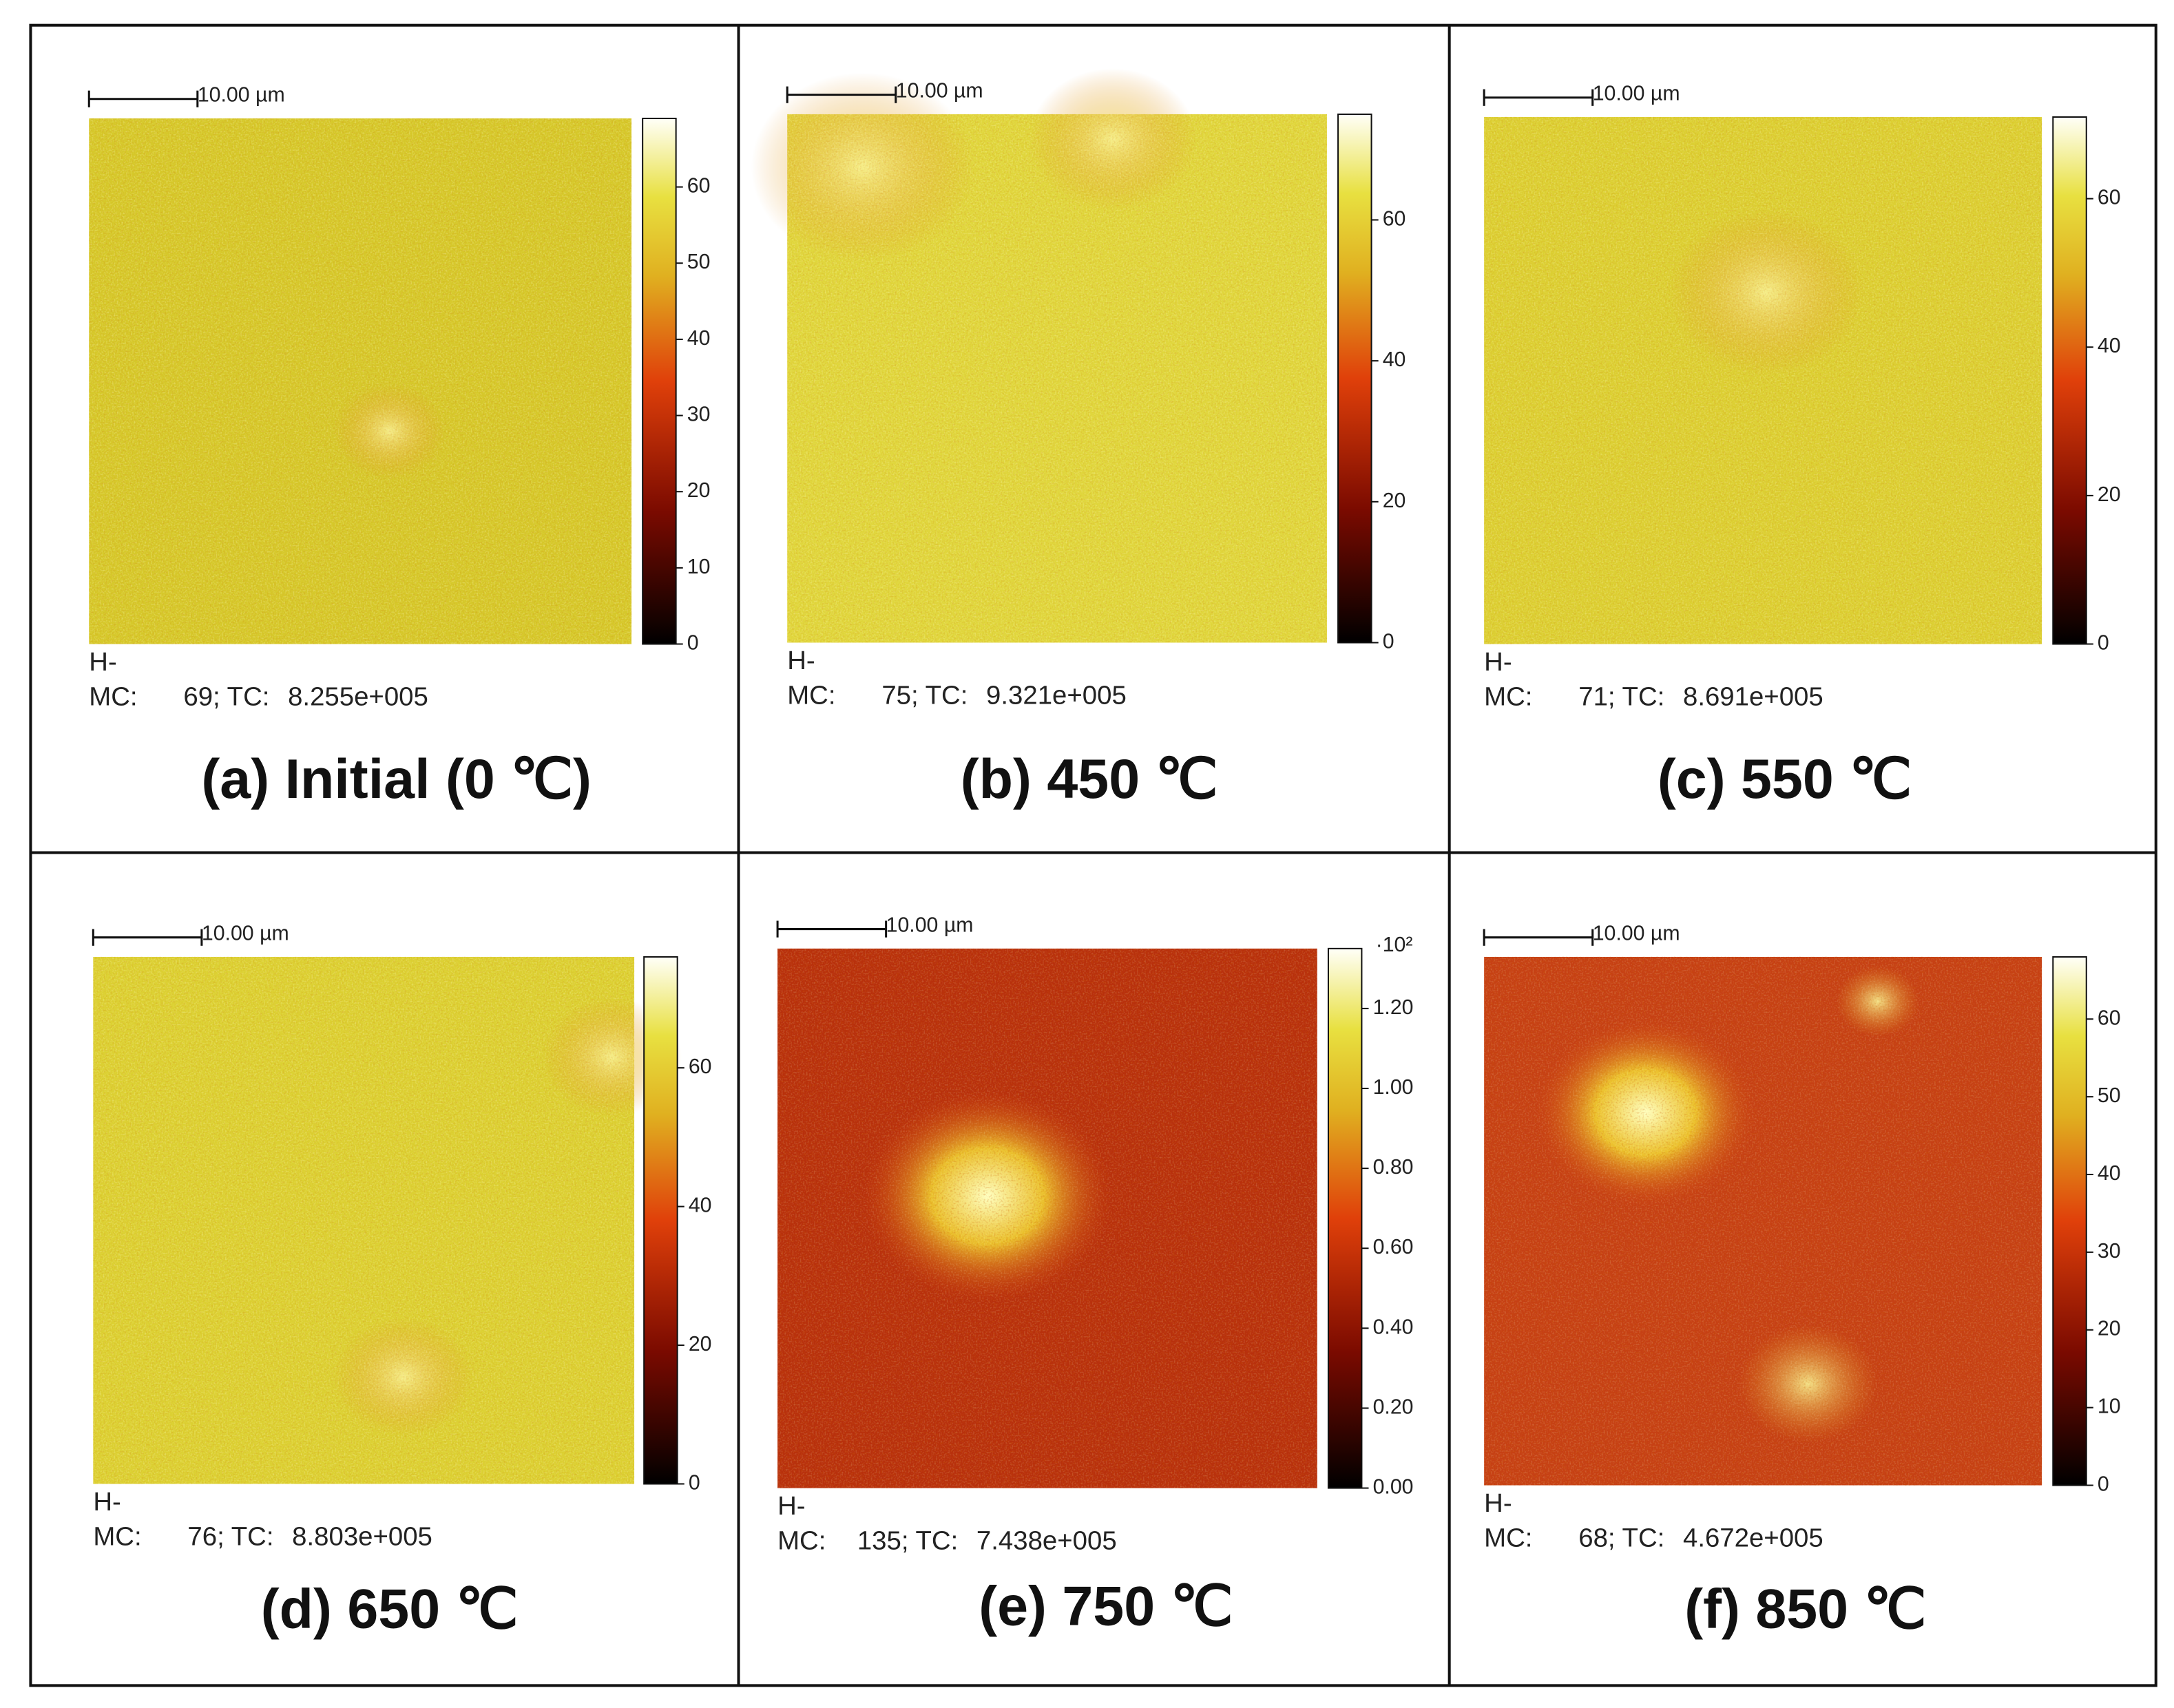 Image resolution: width=2174 pixels, height=1708 pixels. What do you see at coordinates (1753, 696) in the screenshot?
I see `tc-value: 8.691e+005` at bounding box center [1753, 696].